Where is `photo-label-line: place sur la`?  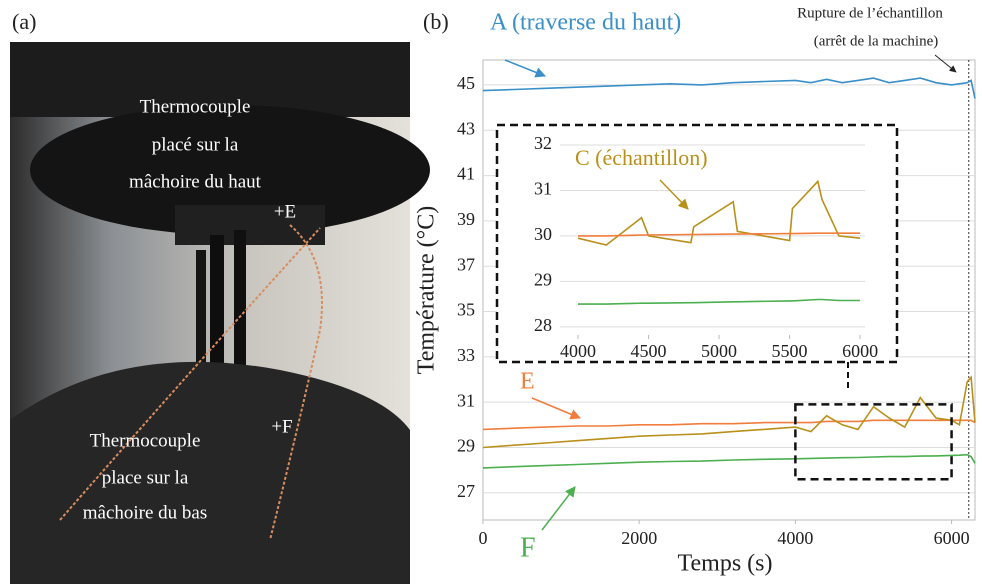 photo-label-line: place sur la is located at coordinates (145, 477).